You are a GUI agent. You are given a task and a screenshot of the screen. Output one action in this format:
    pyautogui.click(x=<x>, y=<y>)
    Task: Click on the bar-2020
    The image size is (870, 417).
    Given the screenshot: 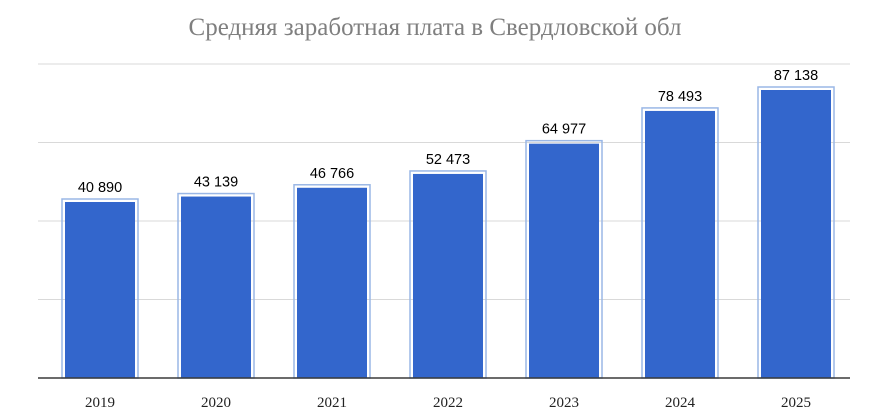 What is the action you would take?
    pyautogui.click(x=216, y=287)
    